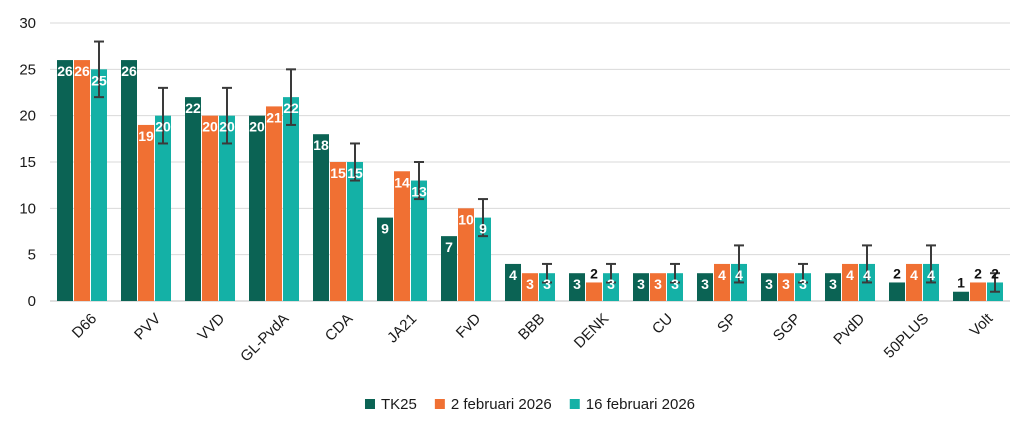  Describe the element at coordinates (274, 117) in the screenshot. I see `data-label: 21` at that location.